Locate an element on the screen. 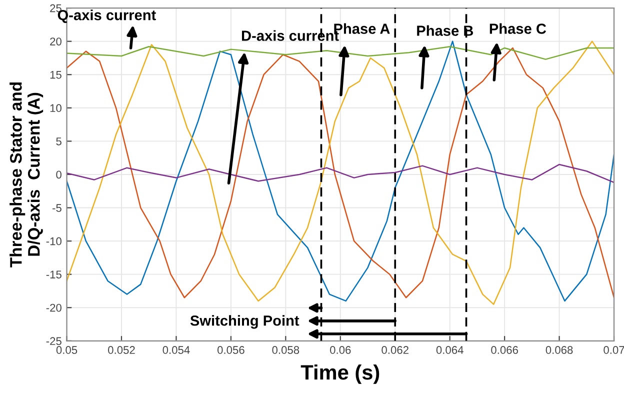 The height and width of the screenshot is (402, 624). y-tick-label: 15 is located at coordinates (56, 74).